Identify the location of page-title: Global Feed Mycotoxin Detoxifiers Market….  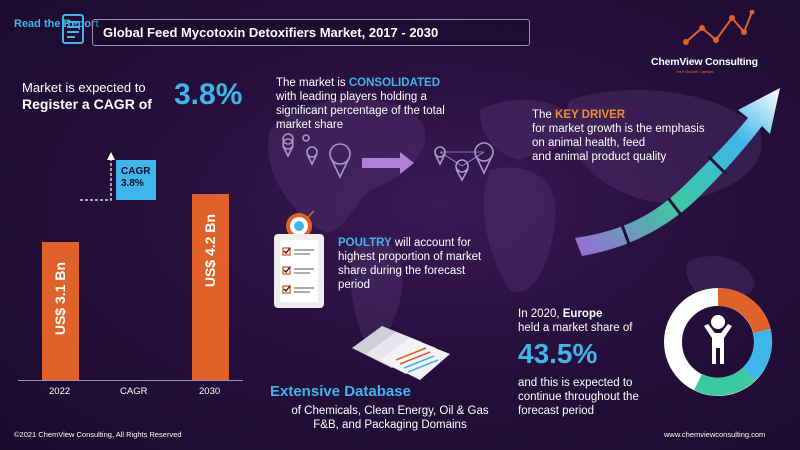
(311, 32).